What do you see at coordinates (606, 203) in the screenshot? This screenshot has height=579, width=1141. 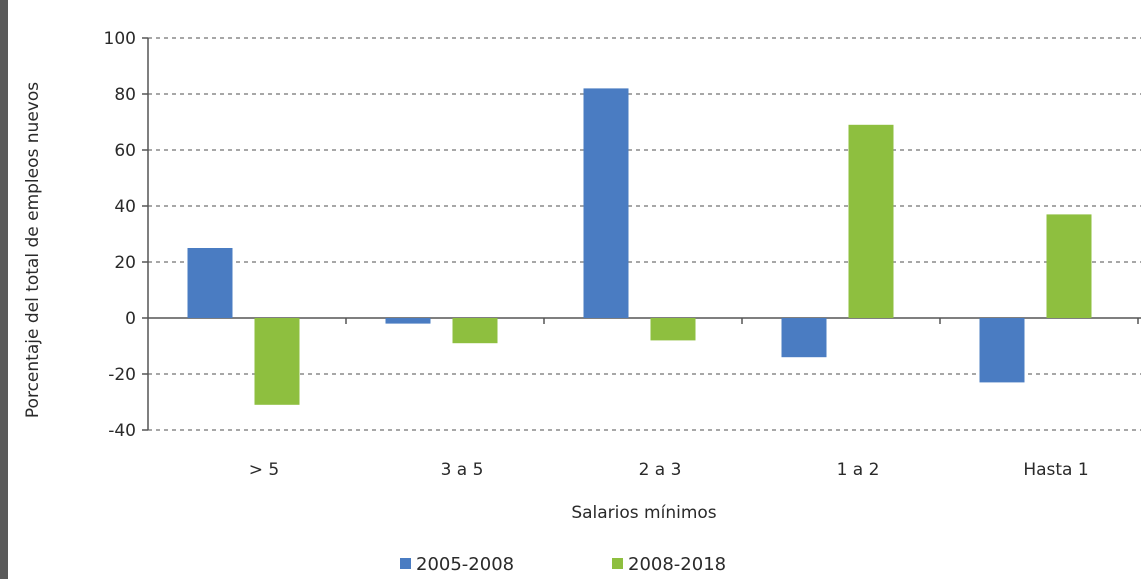 I see `bar-2005-2008-2 a 3` at bounding box center [606, 203].